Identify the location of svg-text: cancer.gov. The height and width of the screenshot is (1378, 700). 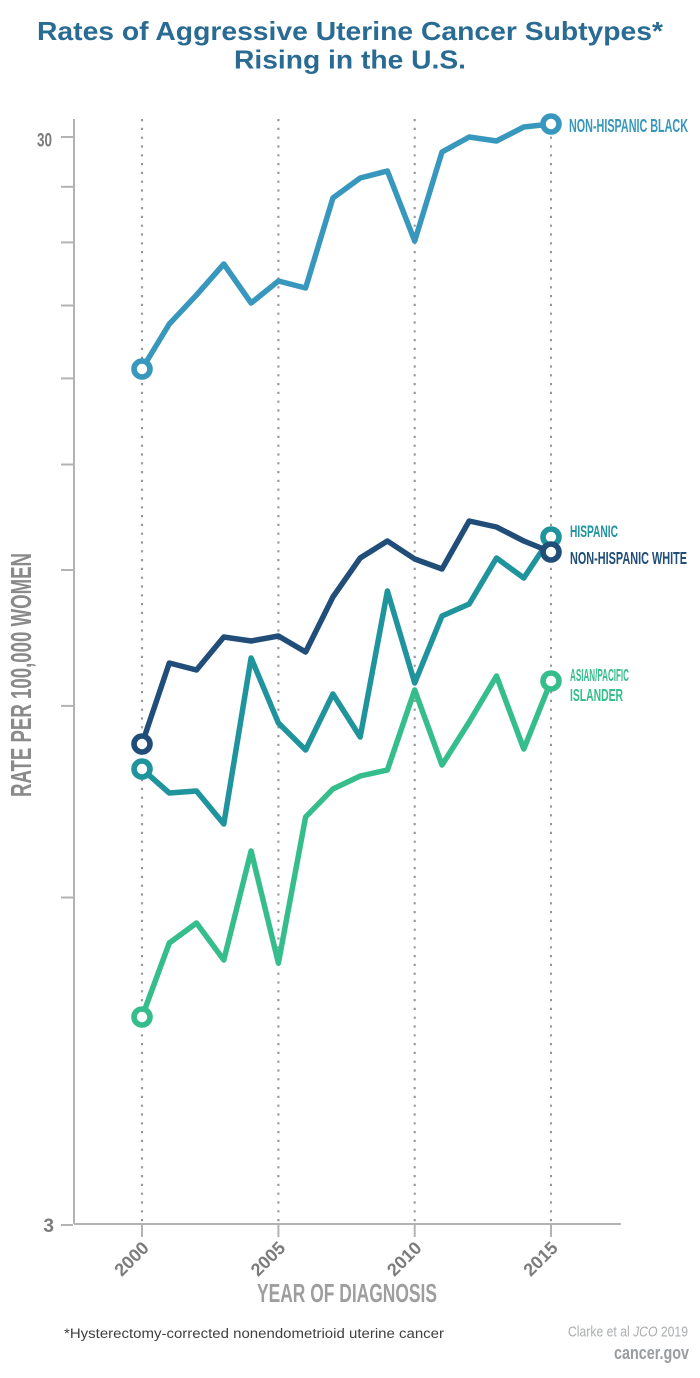
(651, 1353).